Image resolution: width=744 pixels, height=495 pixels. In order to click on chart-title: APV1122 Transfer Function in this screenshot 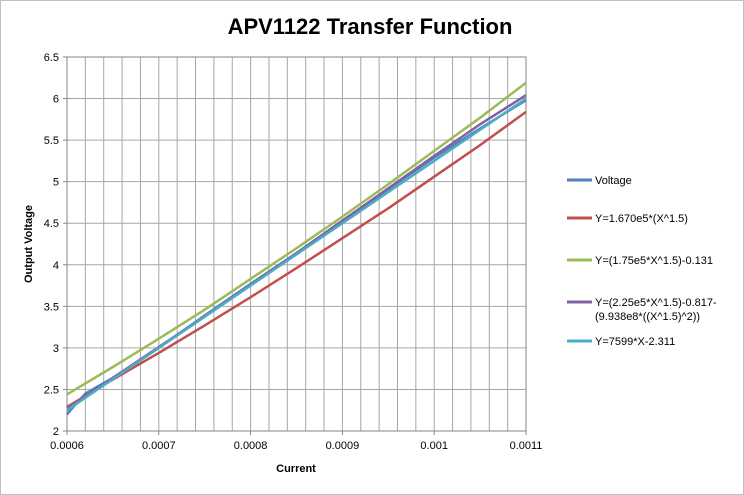, I will do `click(370, 26)`.